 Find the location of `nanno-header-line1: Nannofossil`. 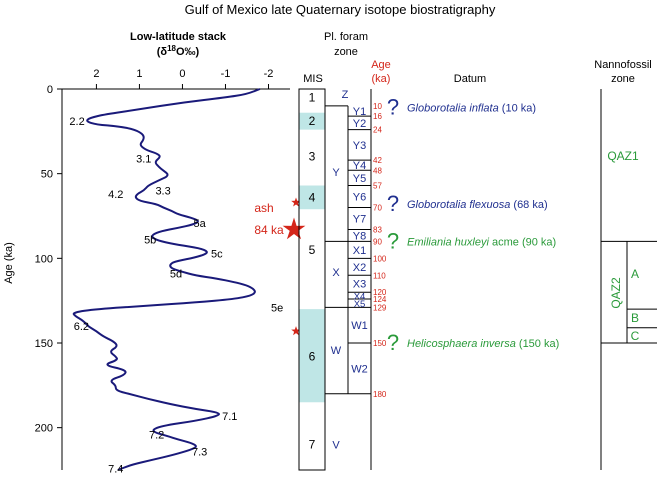

nanno-header-line1: Nannofossil is located at coordinates (622, 65).